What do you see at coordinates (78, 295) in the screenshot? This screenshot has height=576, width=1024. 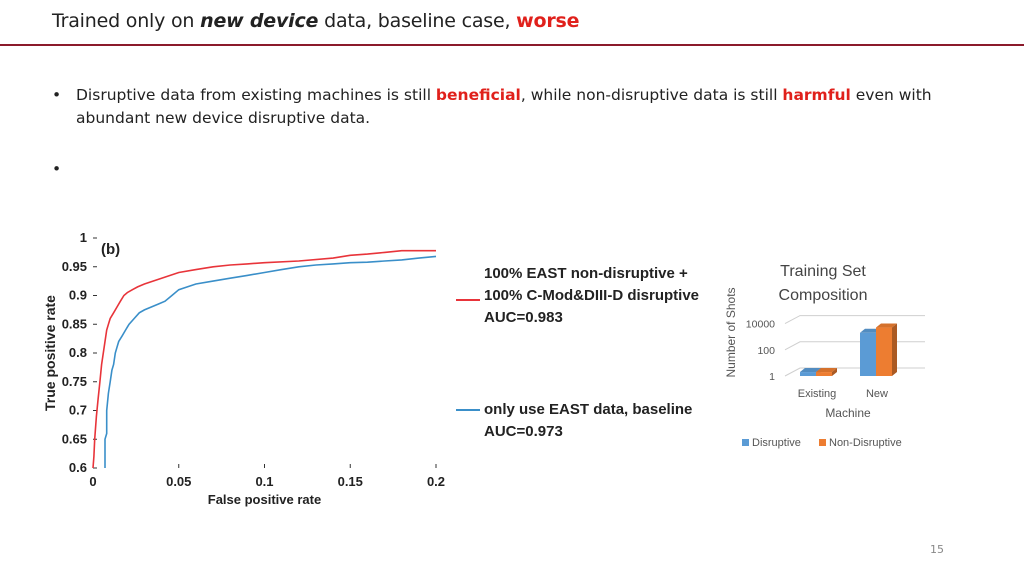 I see `y-tick-label: 0.9` at bounding box center [78, 295].